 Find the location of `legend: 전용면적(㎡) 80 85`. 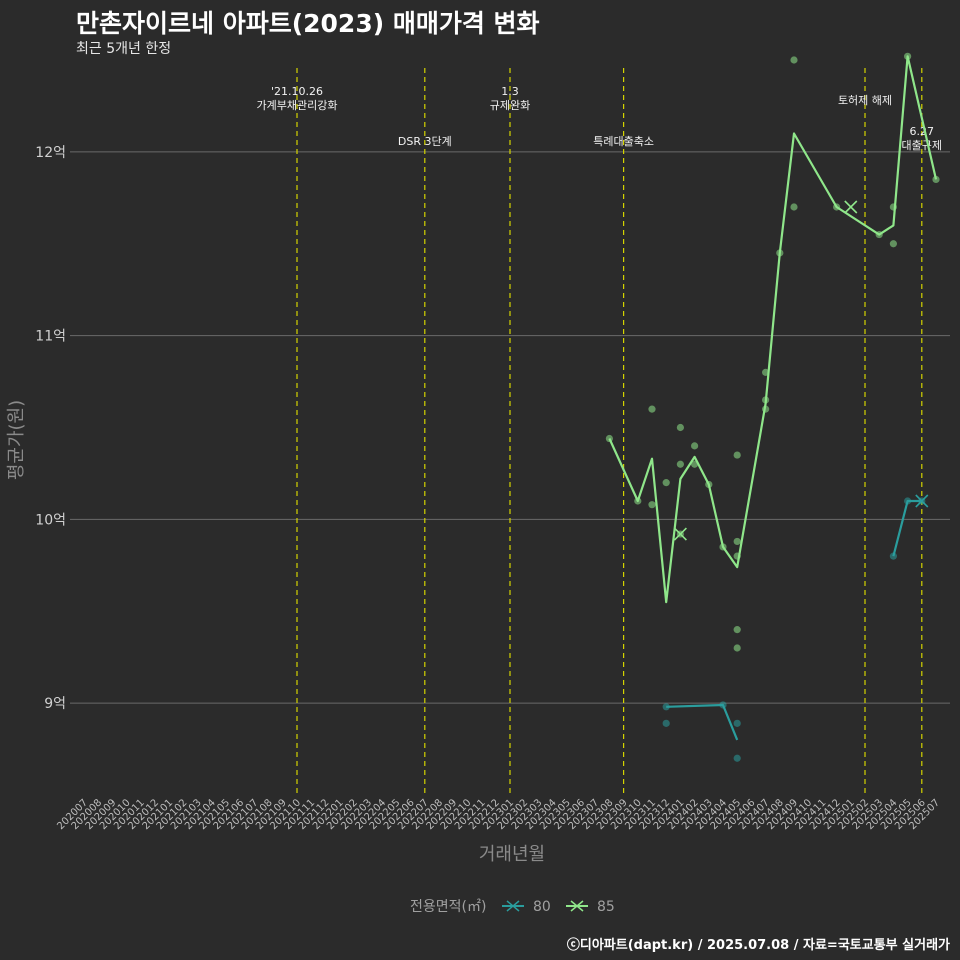

legend: 전용면적(㎡) 80 85 is located at coordinates (512, 907).